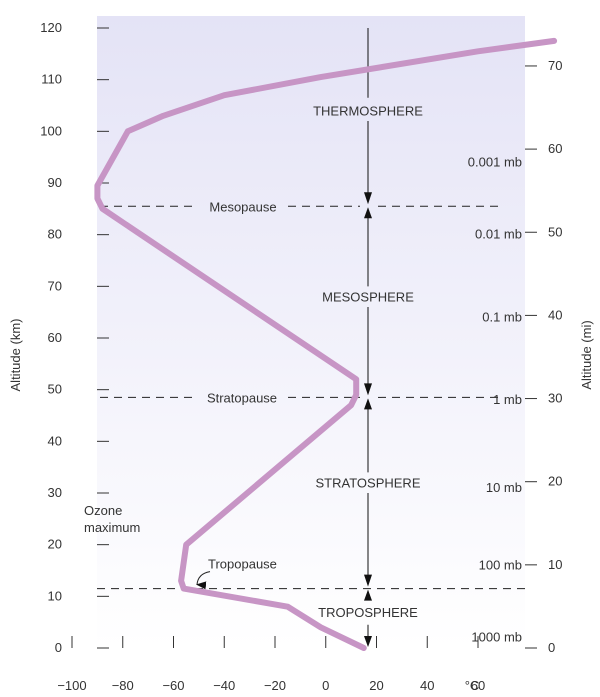 The height and width of the screenshot is (697, 600). What do you see at coordinates (203, 580) in the screenshot?
I see `tropopause-arrow` at bounding box center [203, 580].